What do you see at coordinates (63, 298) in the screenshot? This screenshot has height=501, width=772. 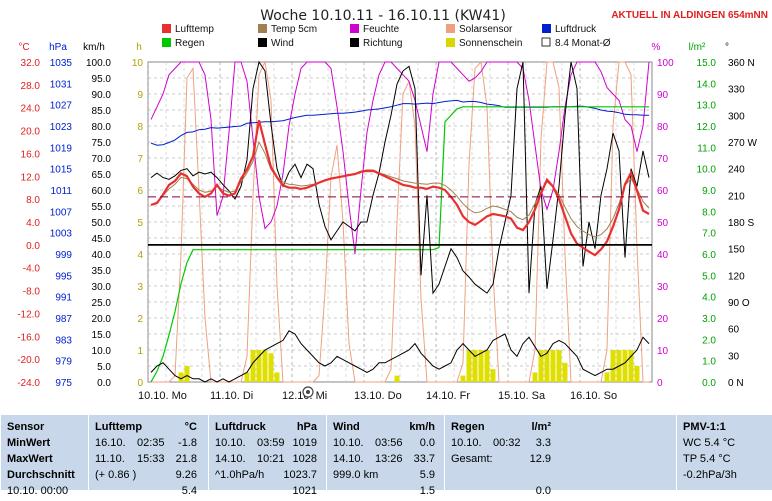 I see `axis-tick-label: 991` at bounding box center [63, 298].